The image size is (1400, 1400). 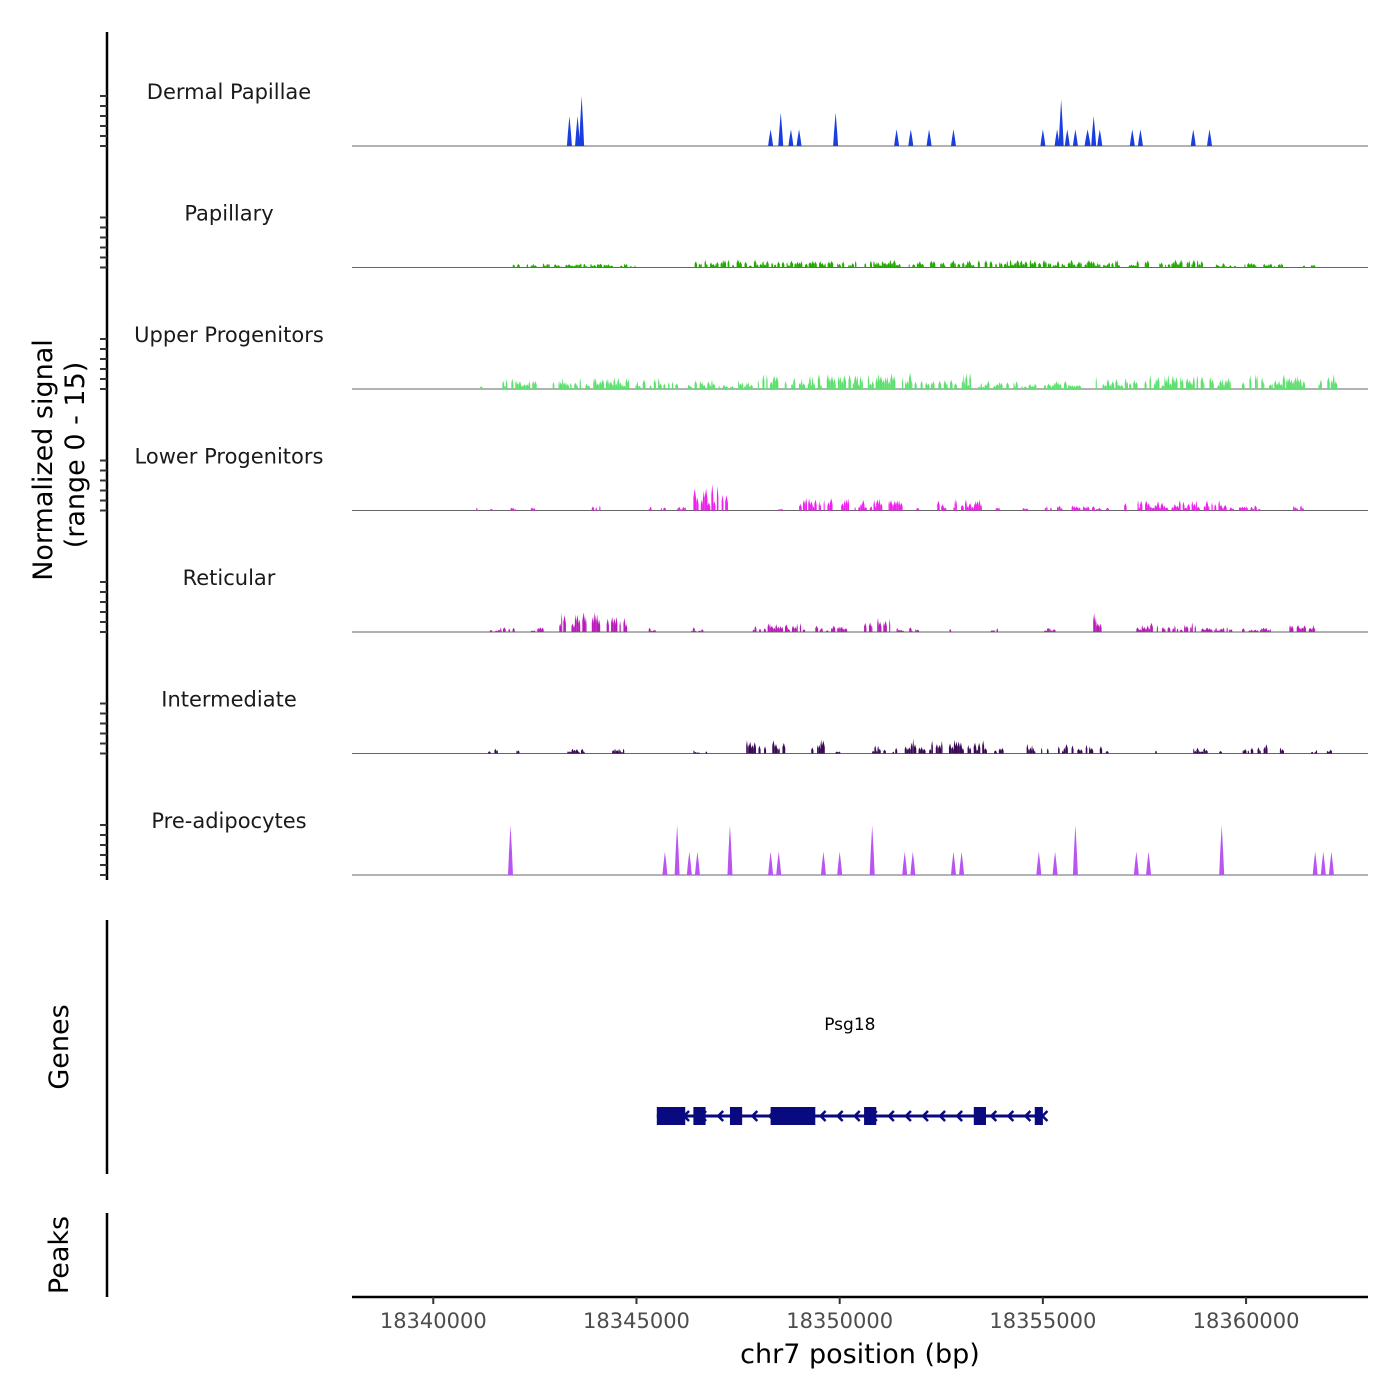 I want to click on signal-y-axis, so click(x=104, y=456).